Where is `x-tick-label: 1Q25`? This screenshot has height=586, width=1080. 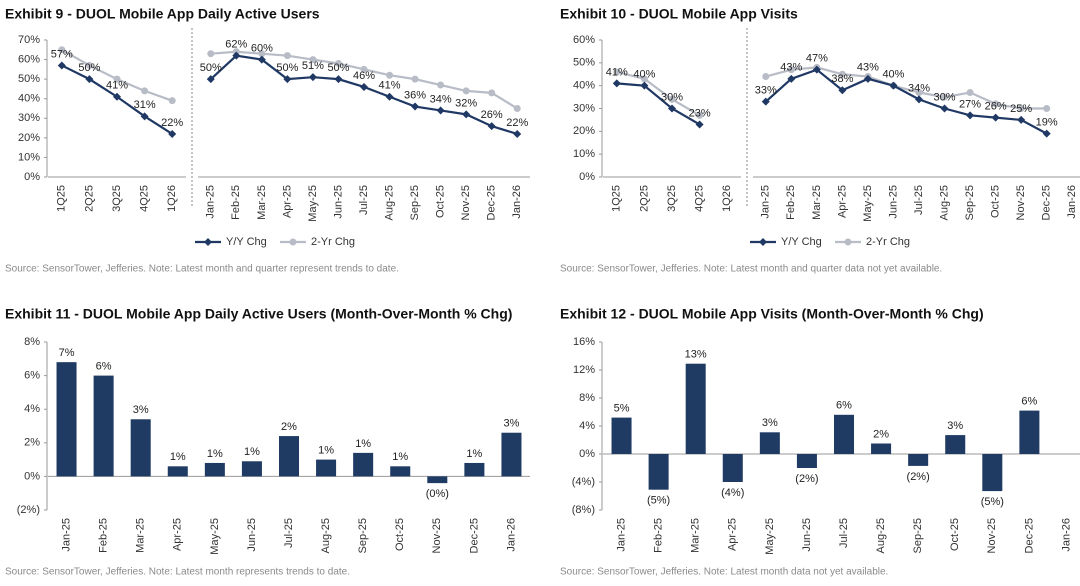 x-tick-label: 1Q25 is located at coordinates (62, 198).